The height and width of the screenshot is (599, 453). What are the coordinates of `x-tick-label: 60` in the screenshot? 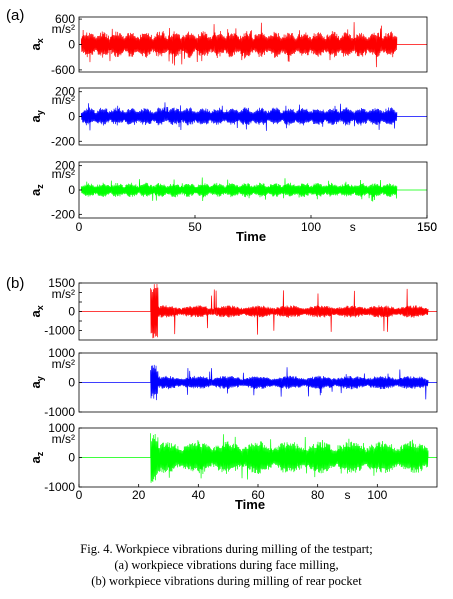 It's located at (258, 495).